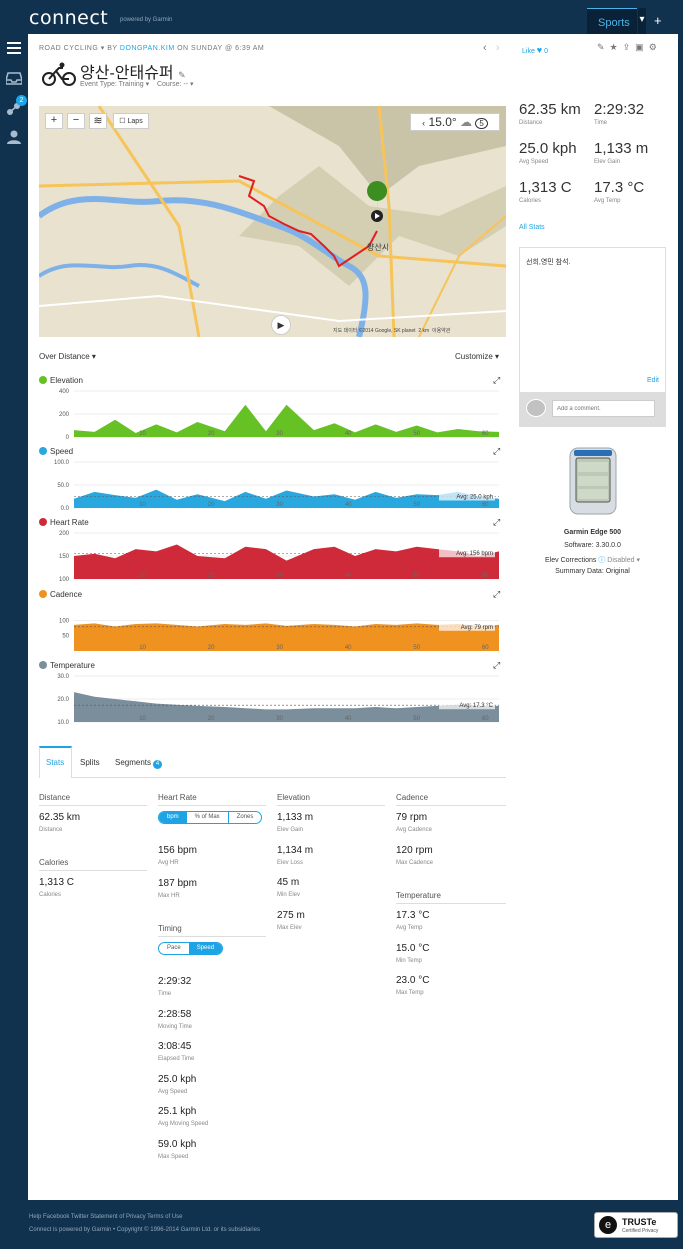 The width and height of the screenshot is (683, 1249). Describe the element at coordinates (205, 948) in the screenshot. I see `speed-option: Speed` at that location.